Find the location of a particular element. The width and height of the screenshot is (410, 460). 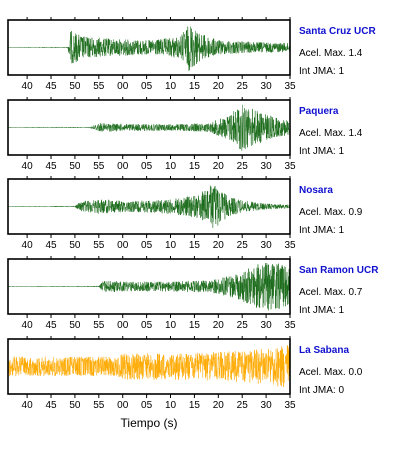

x-axis-label: Tiempo (s) is located at coordinates (149, 423).